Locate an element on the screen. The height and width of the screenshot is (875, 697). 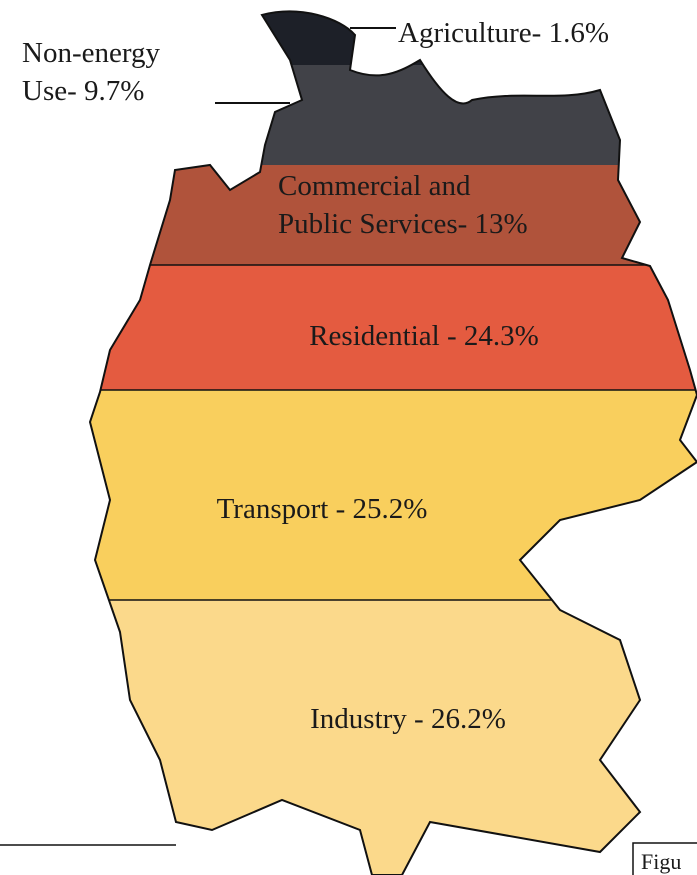
caption: Figu is located at coordinates (661, 861).